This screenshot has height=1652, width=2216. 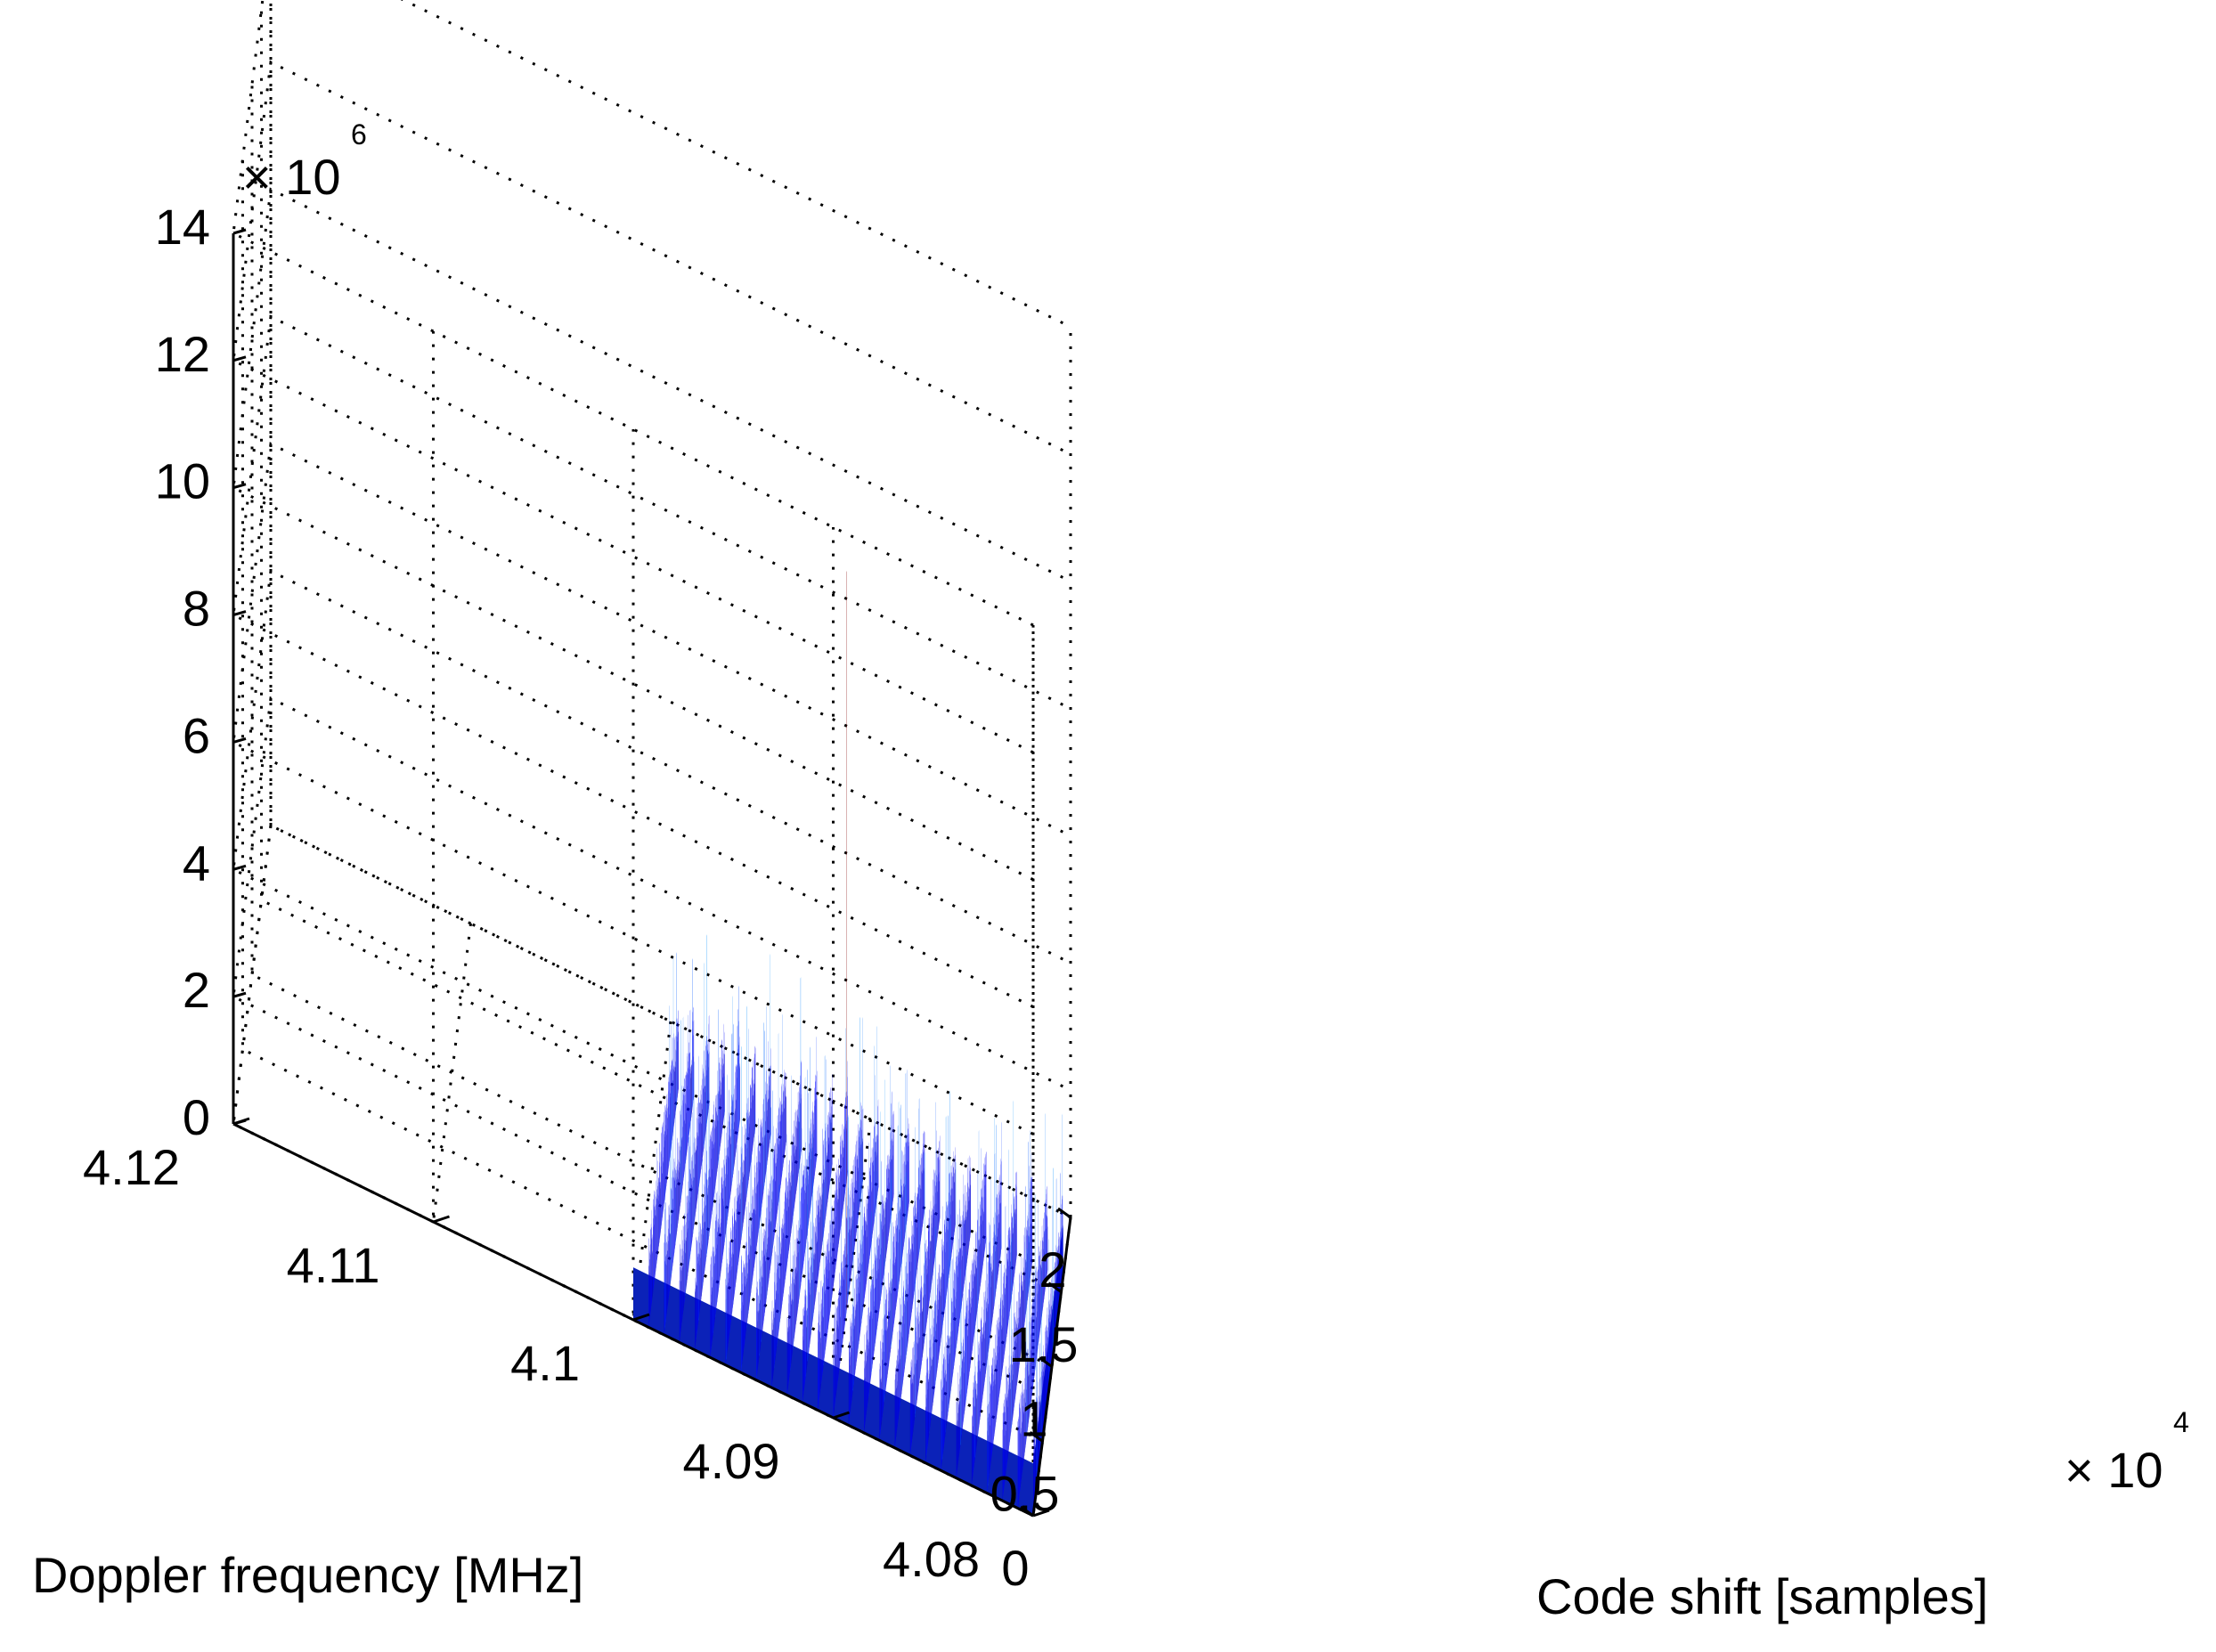 What do you see at coordinates (1762, 1596) in the screenshot?
I see `x-axis-title: Code shift [samples]` at bounding box center [1762, 1596].